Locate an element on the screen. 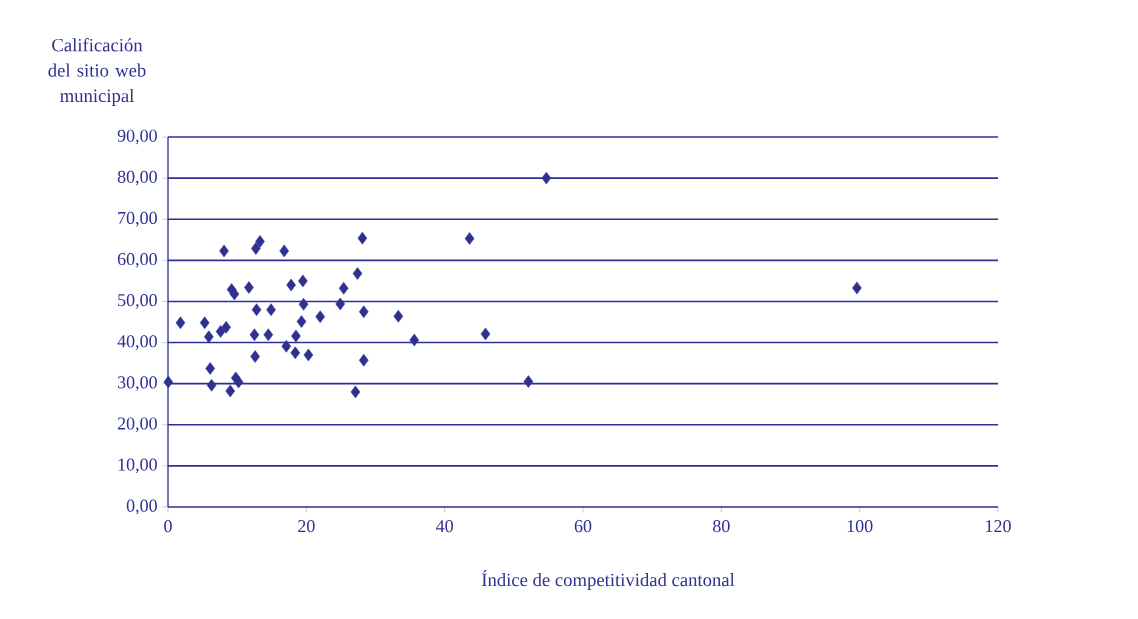 The width and height of the screenshot is (1138, 619). x-tick-label: 0 is located at coordinates (168, 526).